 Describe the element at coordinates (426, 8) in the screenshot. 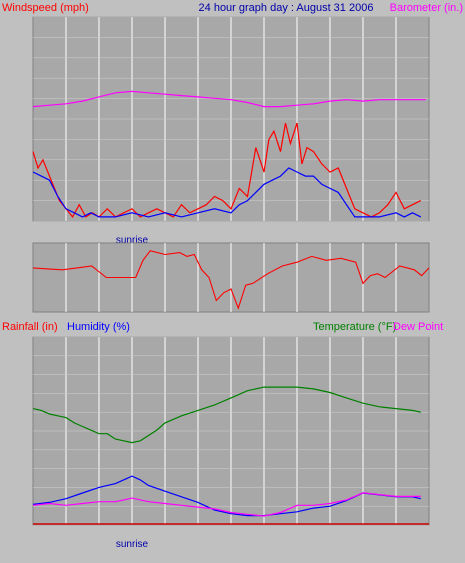

I see `barometer-axis-title: Barometer (in.)` at that location.